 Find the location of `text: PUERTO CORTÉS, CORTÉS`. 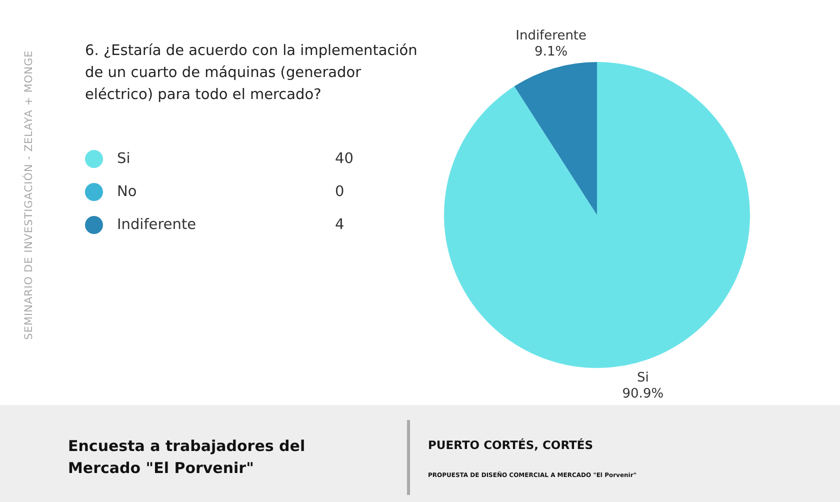

text: PUERTO CORTÉS, CORTÉS is located at coordinates (511, 445).